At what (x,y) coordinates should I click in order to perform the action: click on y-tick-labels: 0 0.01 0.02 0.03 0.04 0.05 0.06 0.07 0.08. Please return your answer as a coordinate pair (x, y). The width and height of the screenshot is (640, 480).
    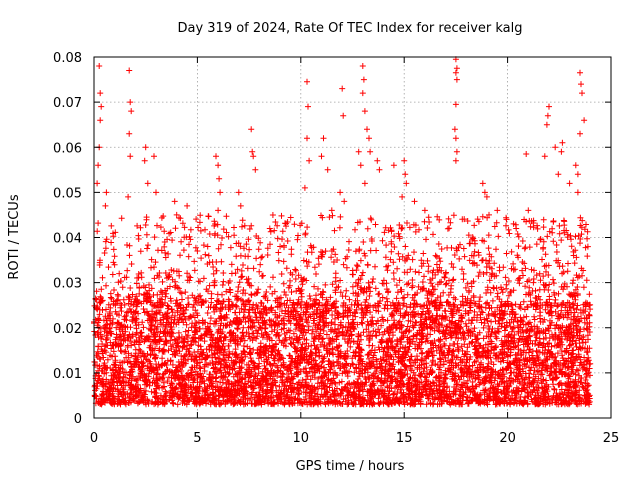
    Looking at the image, I should click on (67, 239).